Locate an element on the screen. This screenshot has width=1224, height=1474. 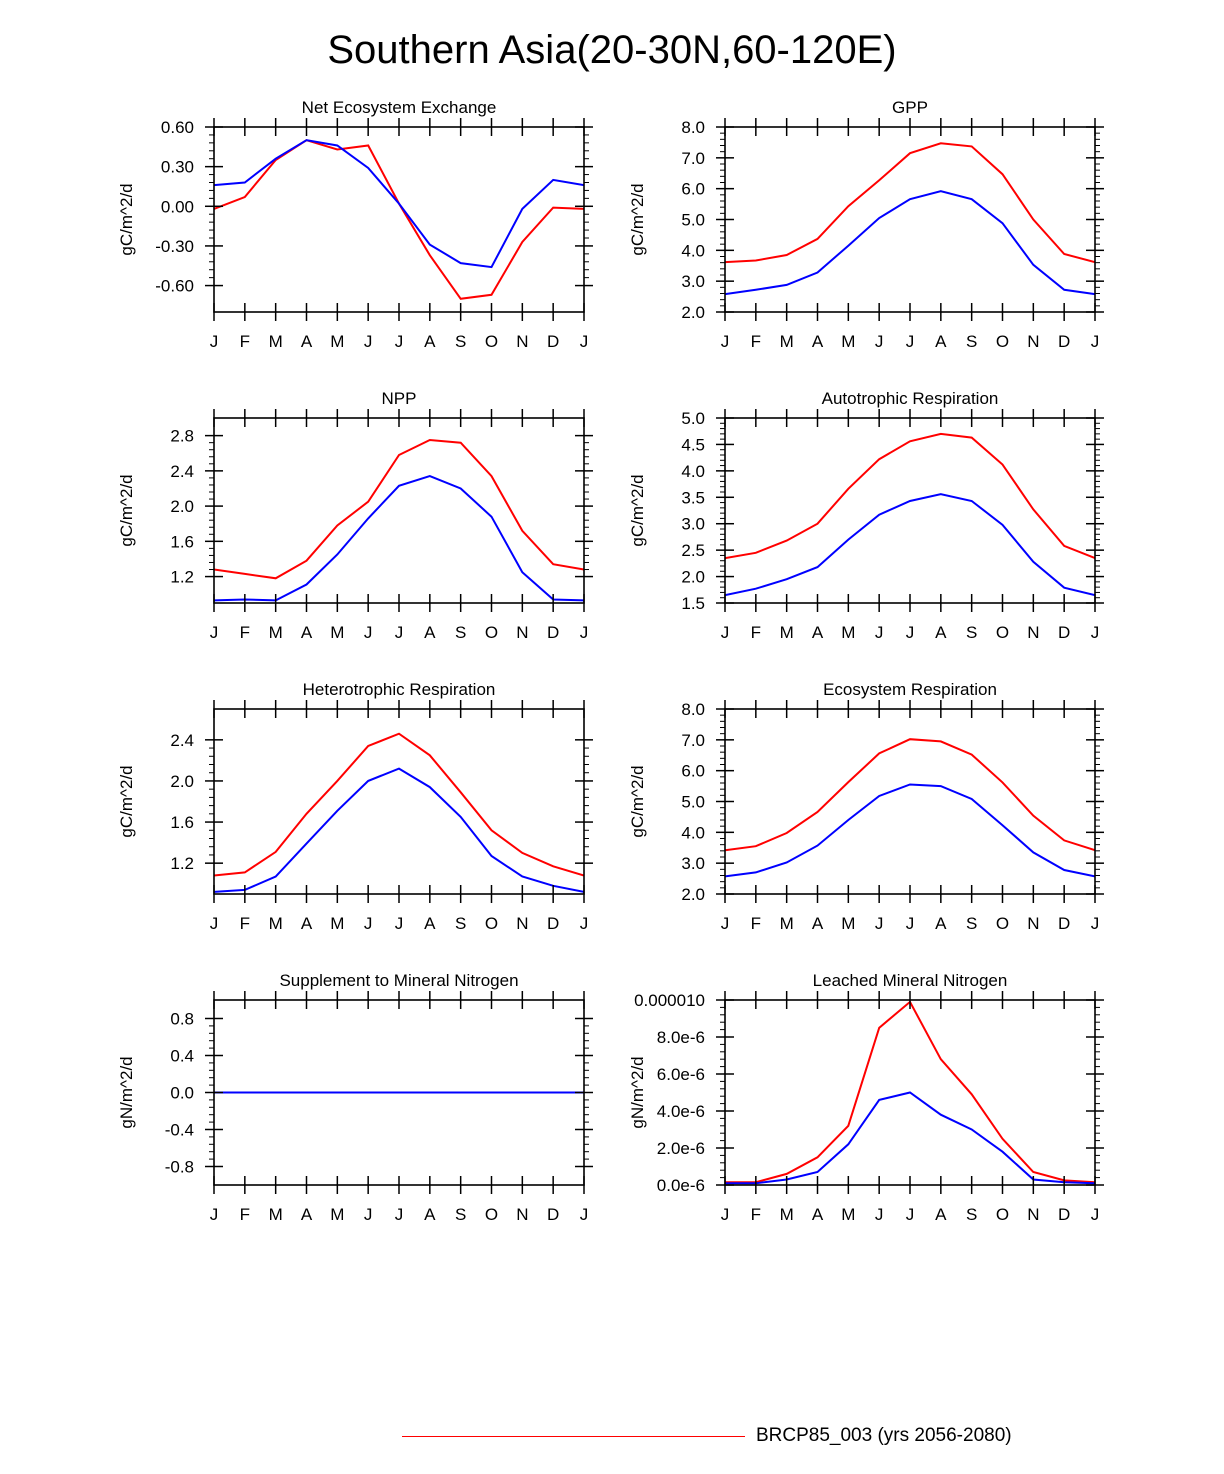
chart-2-ytick-label: 8.0 is located at coordinates (693, 127).